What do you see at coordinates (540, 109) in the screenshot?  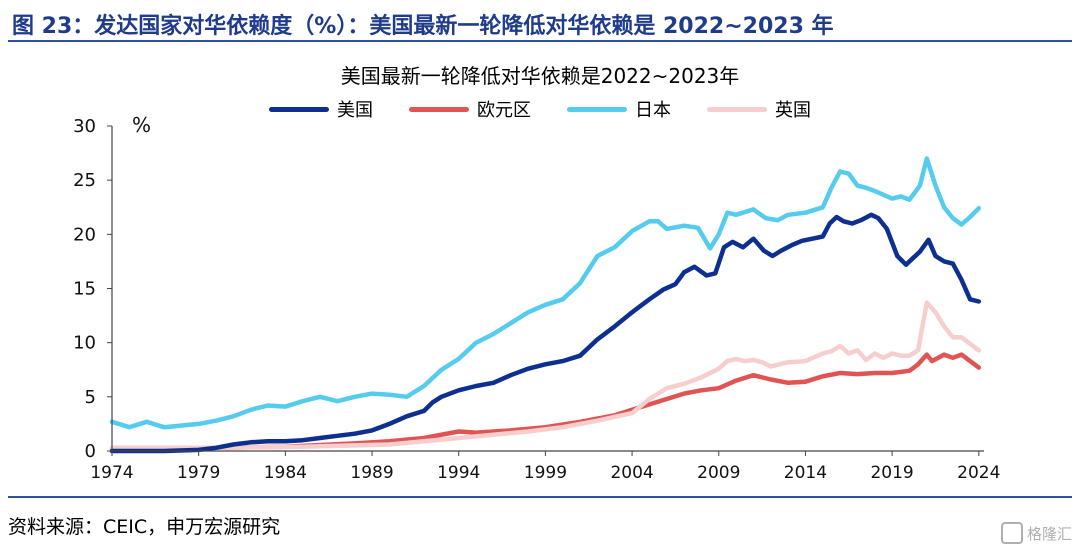 I see `chart-legend: 美国 欧元区 日本 英国` at bounding box center [540, 109].